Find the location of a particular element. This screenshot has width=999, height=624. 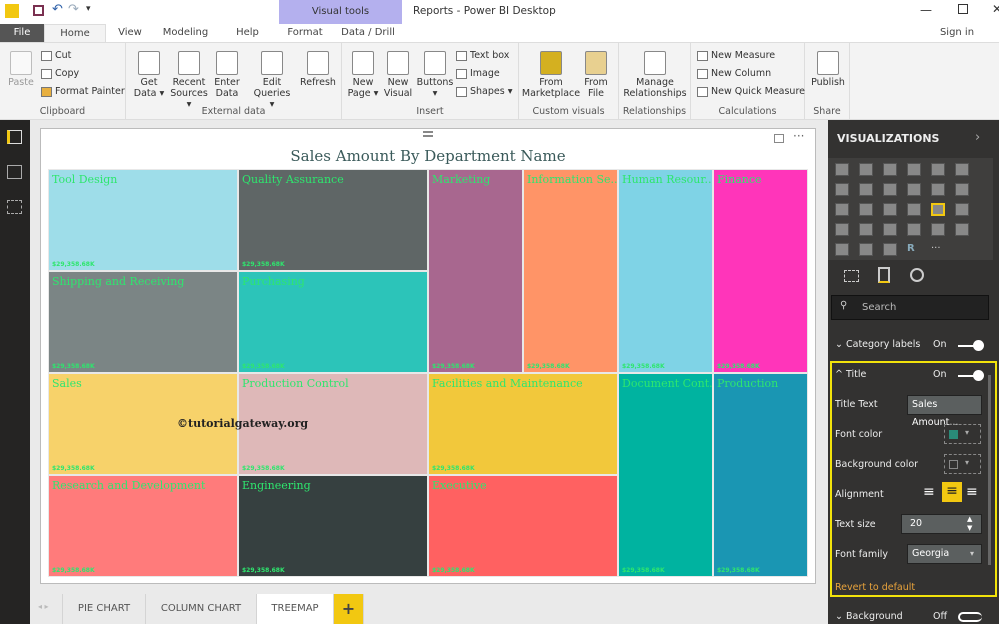

fields-tab-icon is located at coordinates (851, 276).